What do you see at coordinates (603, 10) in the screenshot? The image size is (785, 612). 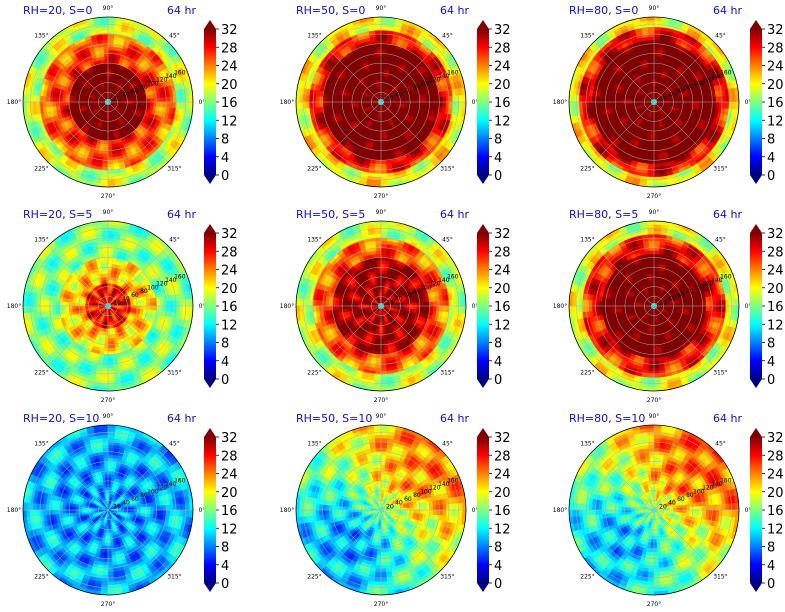 I see `panel-title: RH=80, S=0` at bounding box center [603, 10].